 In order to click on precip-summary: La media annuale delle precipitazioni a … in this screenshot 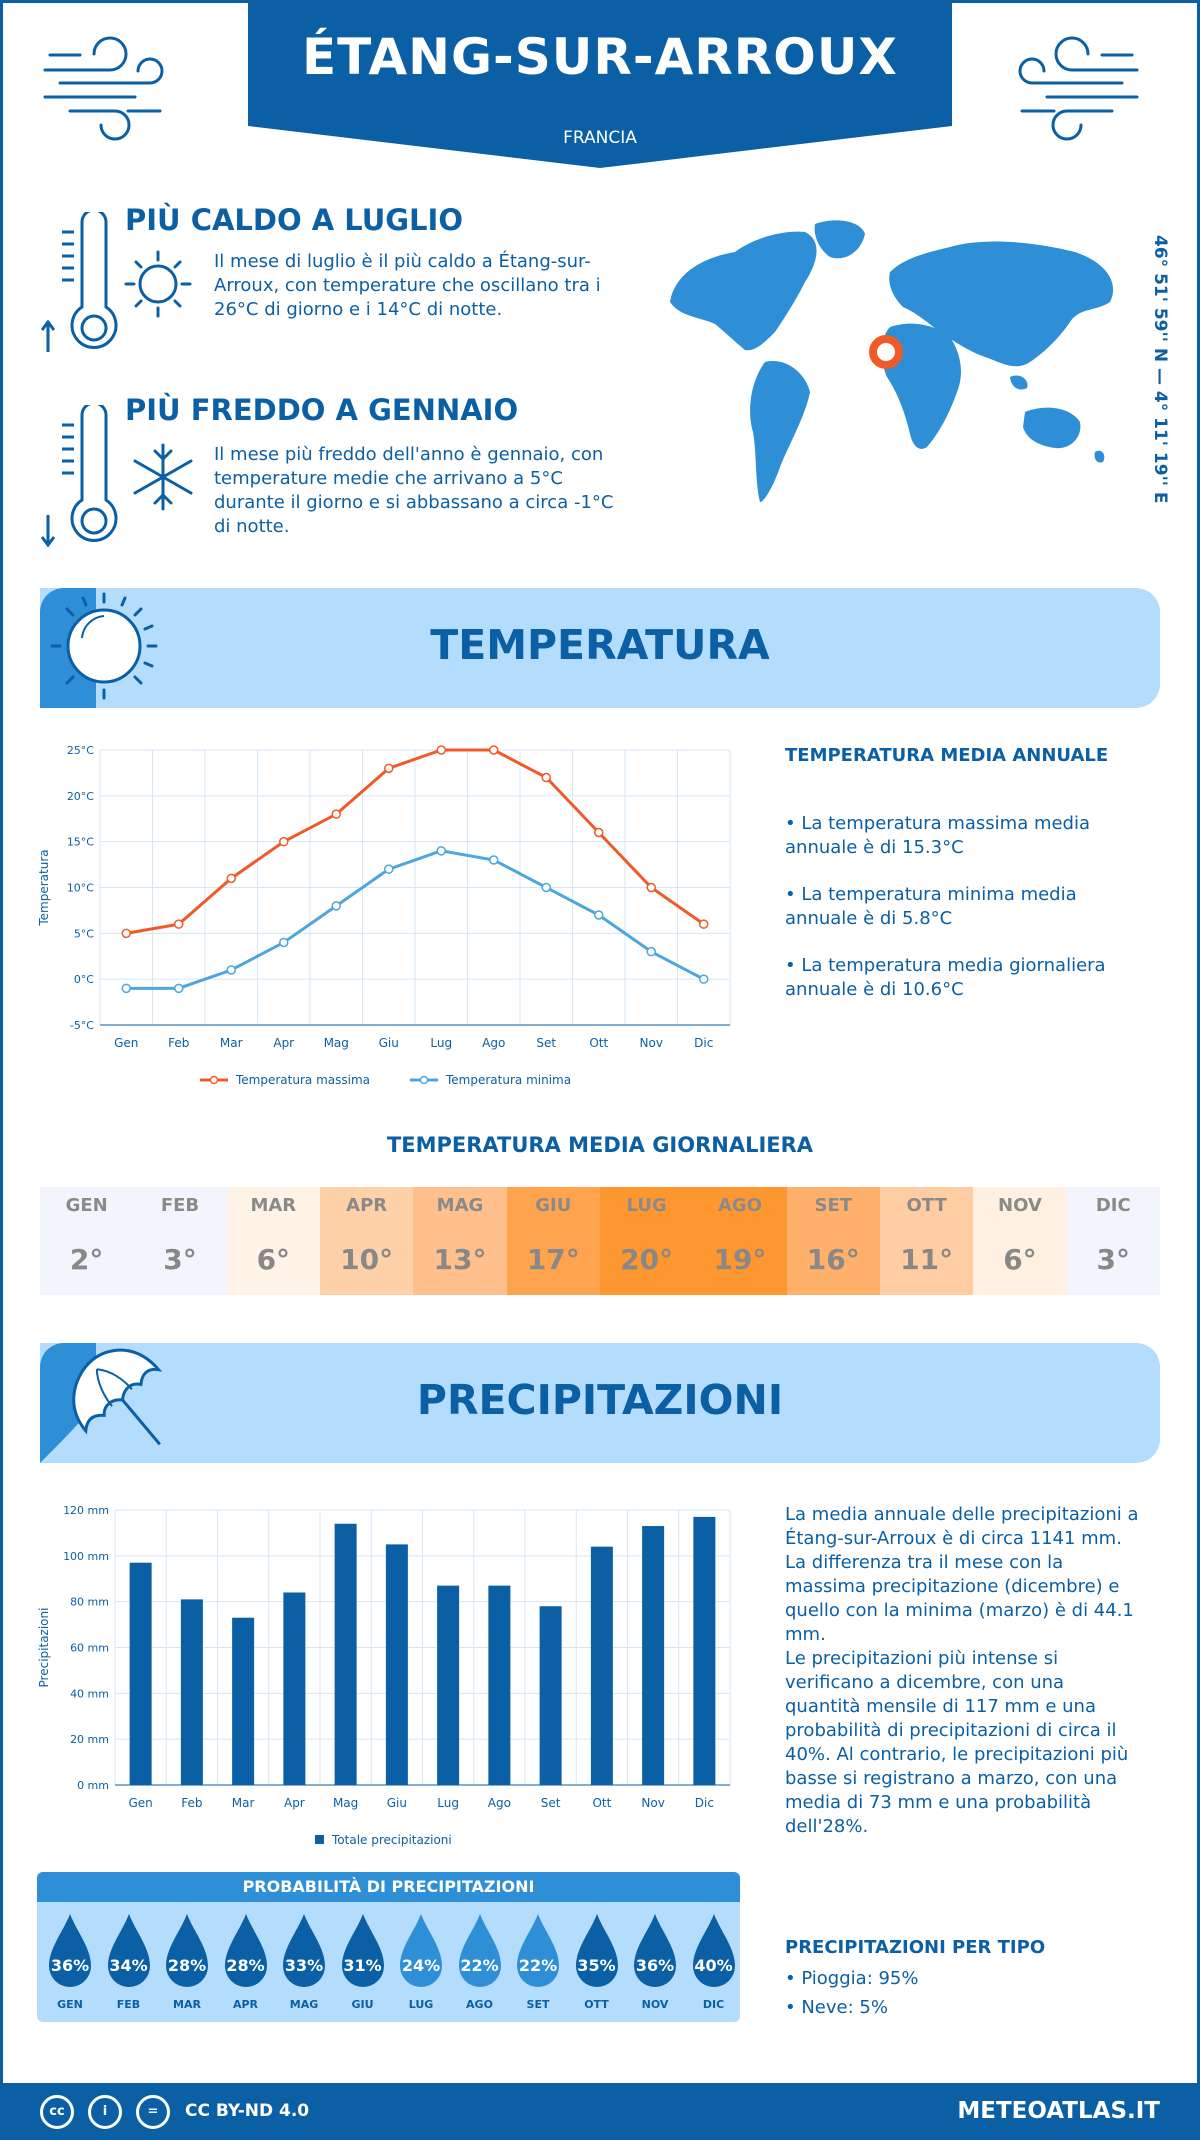, I will do `click(962, 1574)`.